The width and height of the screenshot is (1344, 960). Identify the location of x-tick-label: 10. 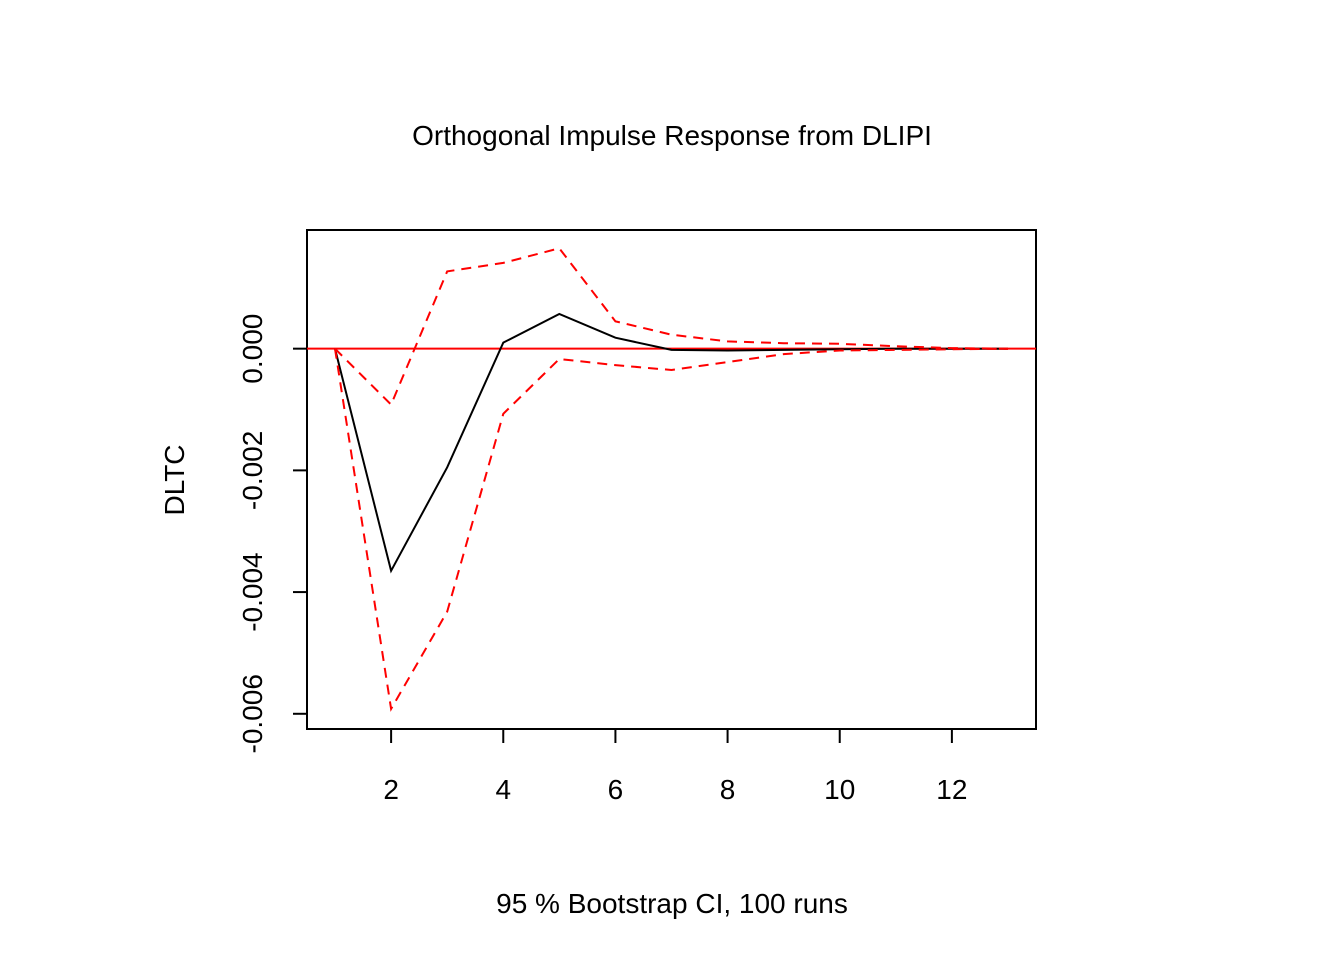
(839, 789).